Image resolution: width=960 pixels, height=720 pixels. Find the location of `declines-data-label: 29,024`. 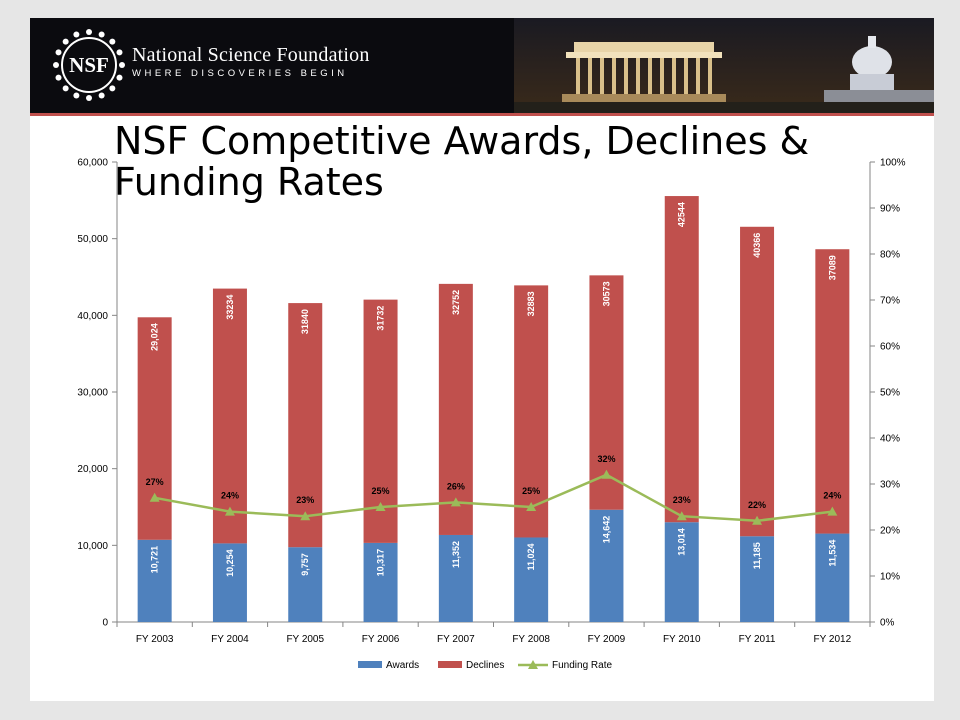

declines-data-label: 29,024 is located at coordinates (155, 337).